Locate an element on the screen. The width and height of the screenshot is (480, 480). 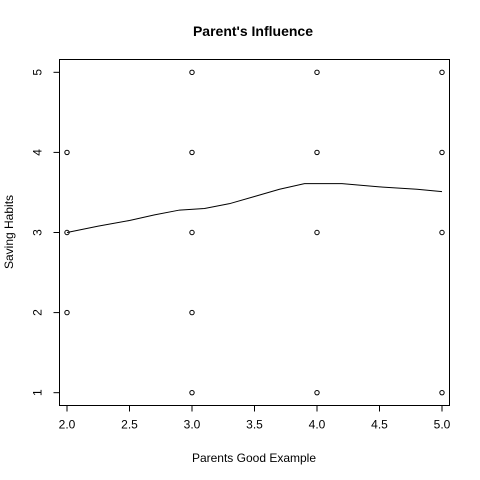
y-axis: 1 2 3 4 5 is located at coordinates (45, 232).